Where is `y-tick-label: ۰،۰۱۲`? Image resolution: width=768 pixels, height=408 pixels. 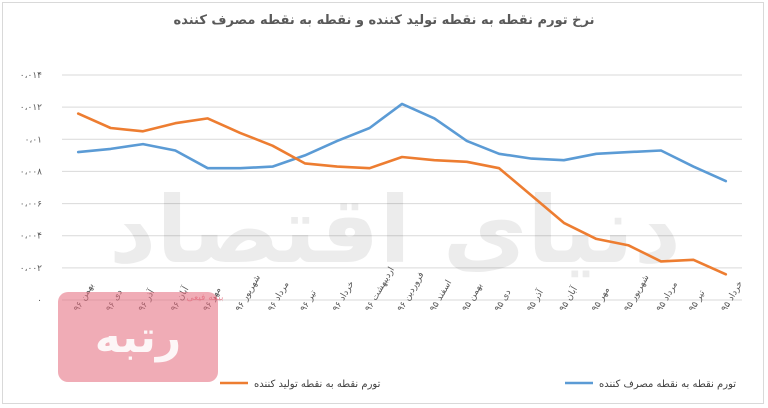
y-tick-label: ۰،۰۱۲ is located at coordinates (31, 108).